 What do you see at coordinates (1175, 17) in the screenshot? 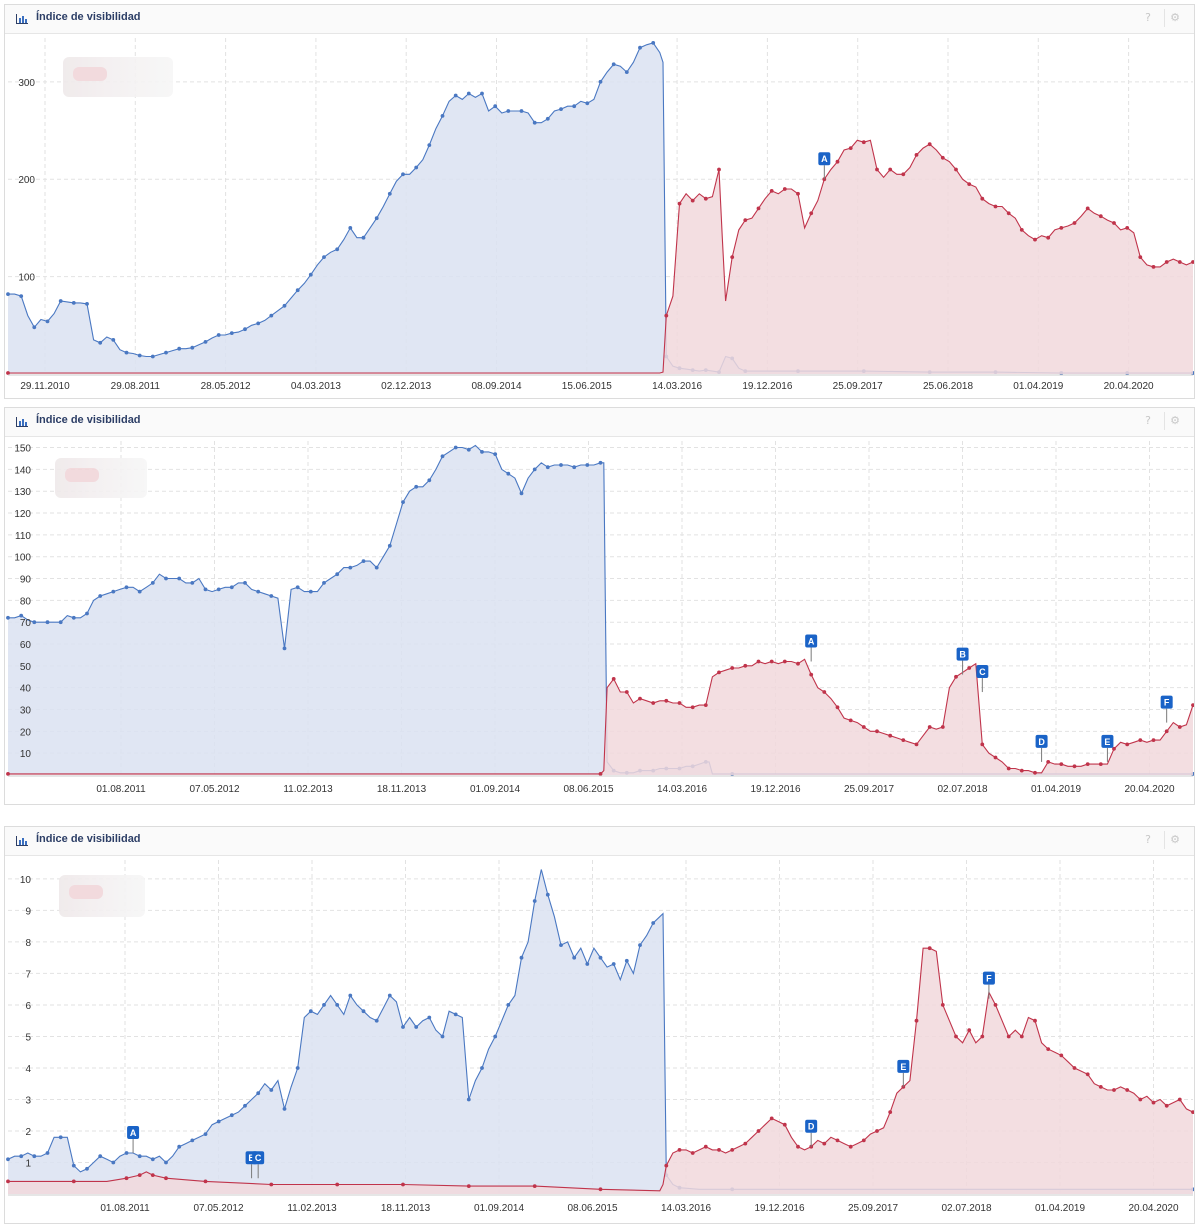
I see `gear-icon: ⚙` at bounding box center [1175, 17].